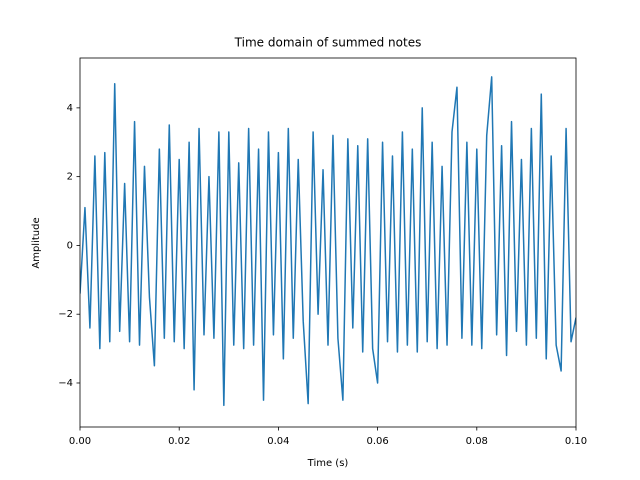  What do you see at coordinates (36, 242) in the screenshot?
I see `y-axis-label: Amplitude` at bounding box center [36, 242].